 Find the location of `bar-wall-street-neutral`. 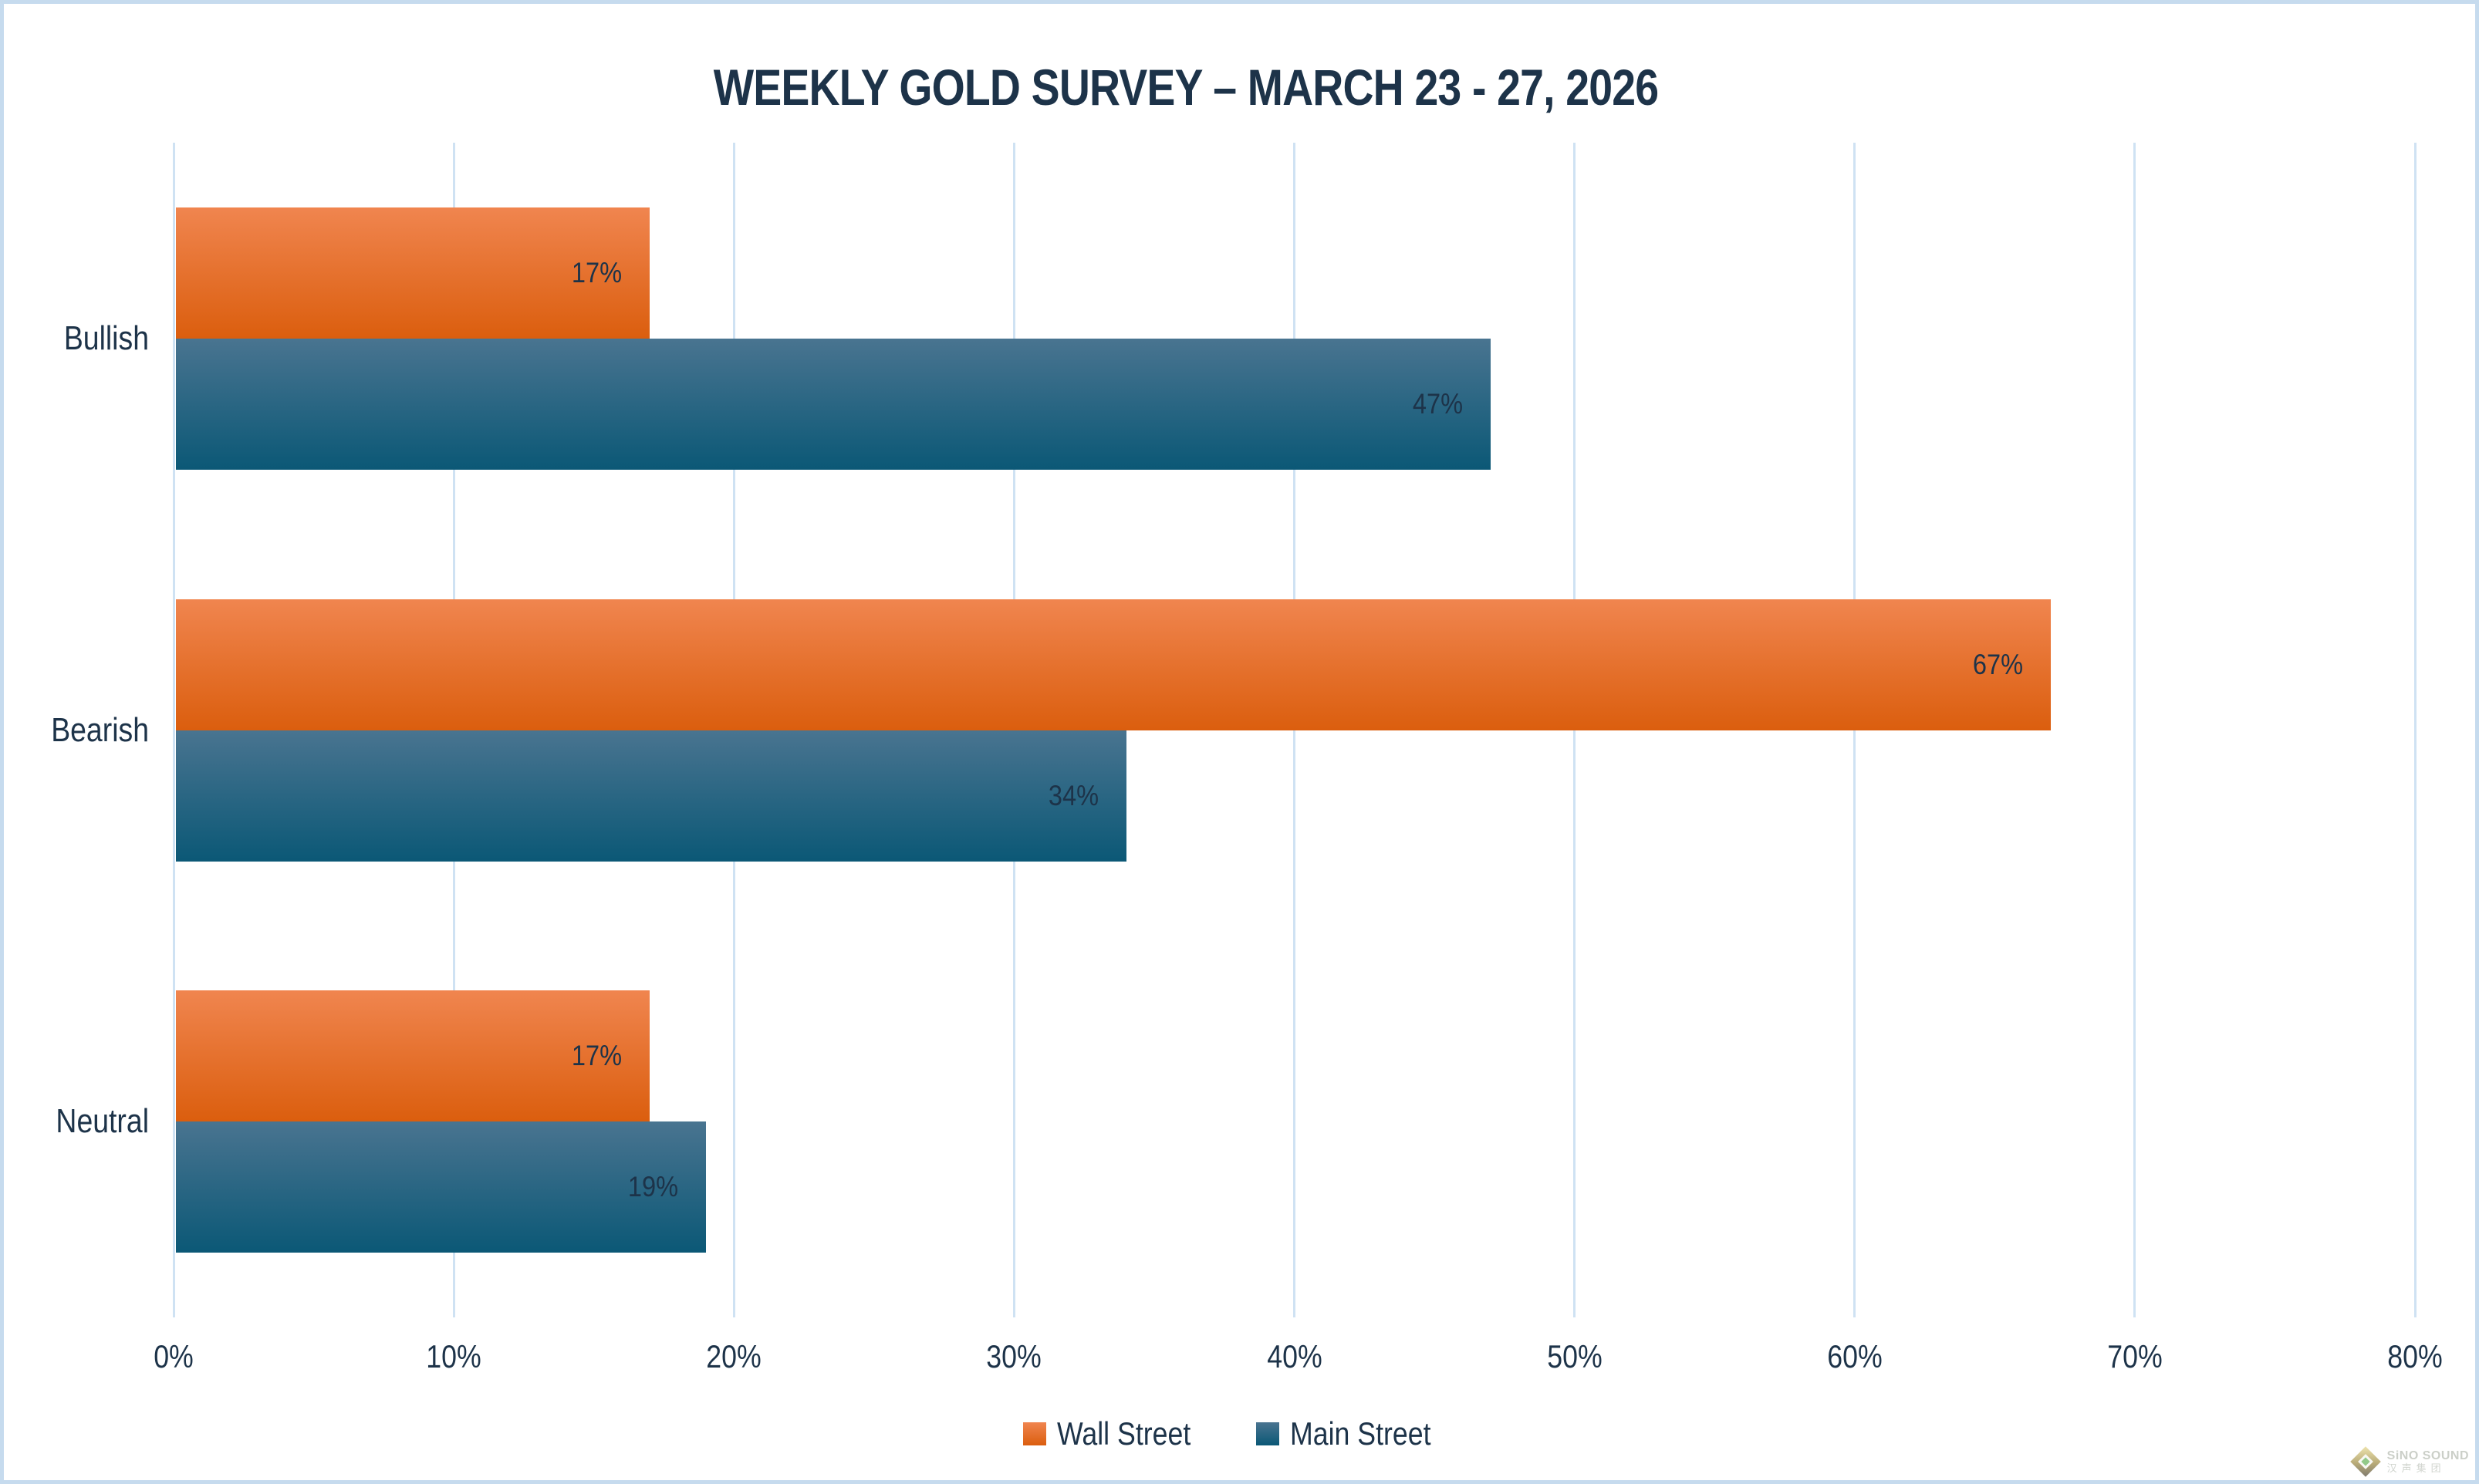

bar-wall-street-neutral is located at coordinates (413, 1056).